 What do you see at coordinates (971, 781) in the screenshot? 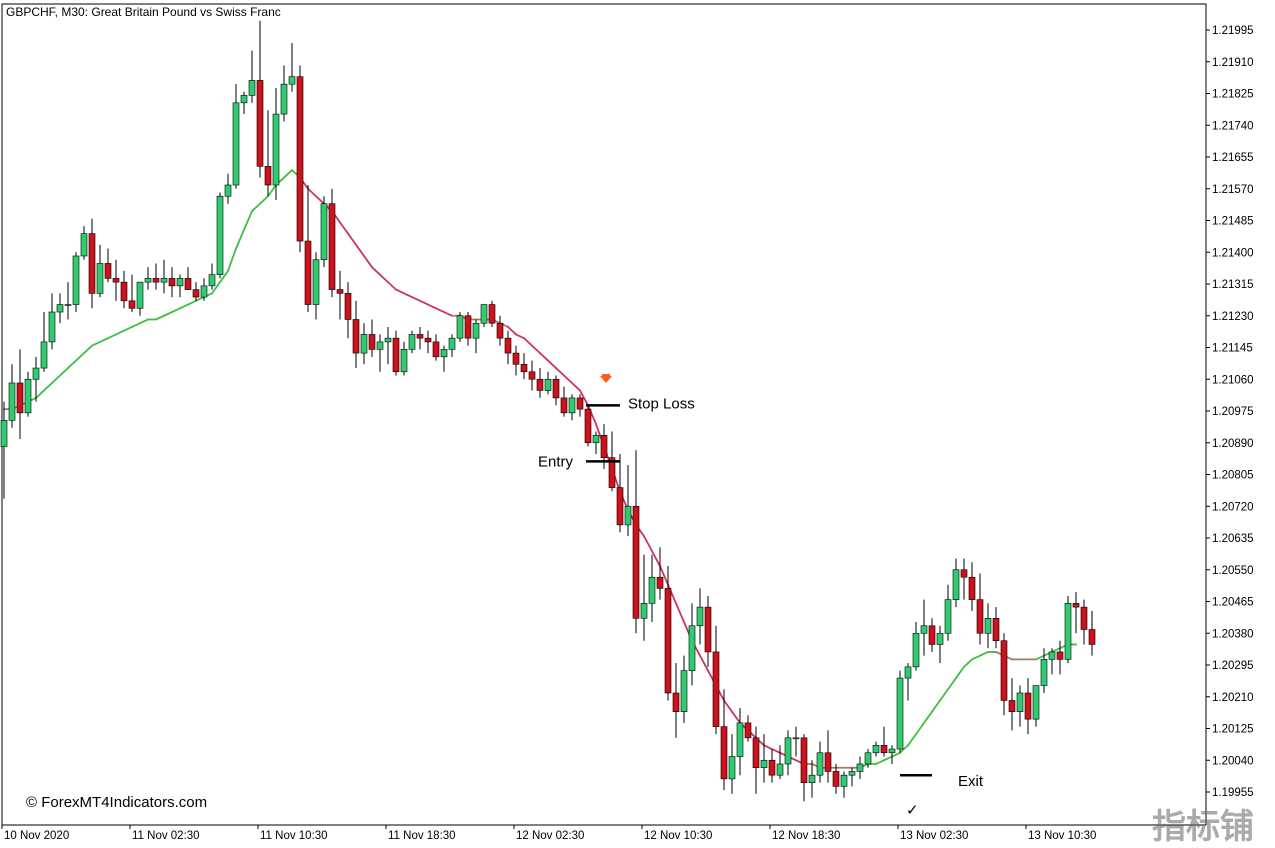
I see `exit-label: Exit` at bounding box center [971, 781].